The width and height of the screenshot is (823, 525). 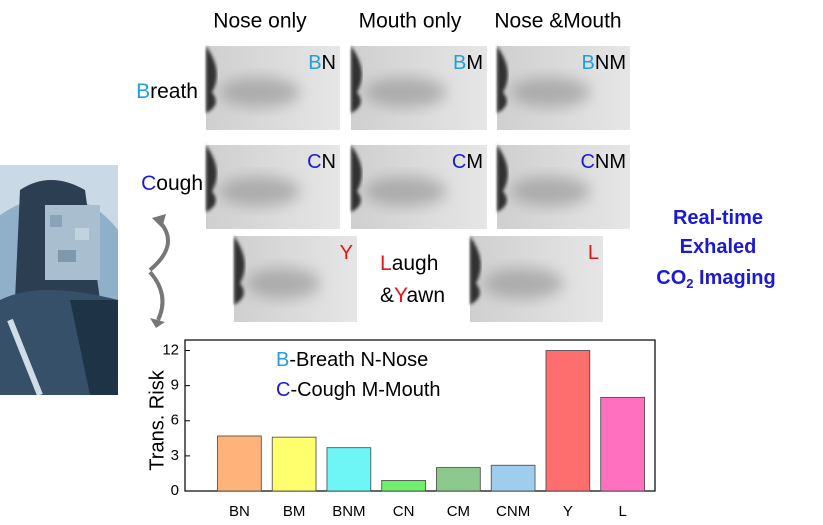 I want to click on text-segment: awn, so click(x=425, y=295).